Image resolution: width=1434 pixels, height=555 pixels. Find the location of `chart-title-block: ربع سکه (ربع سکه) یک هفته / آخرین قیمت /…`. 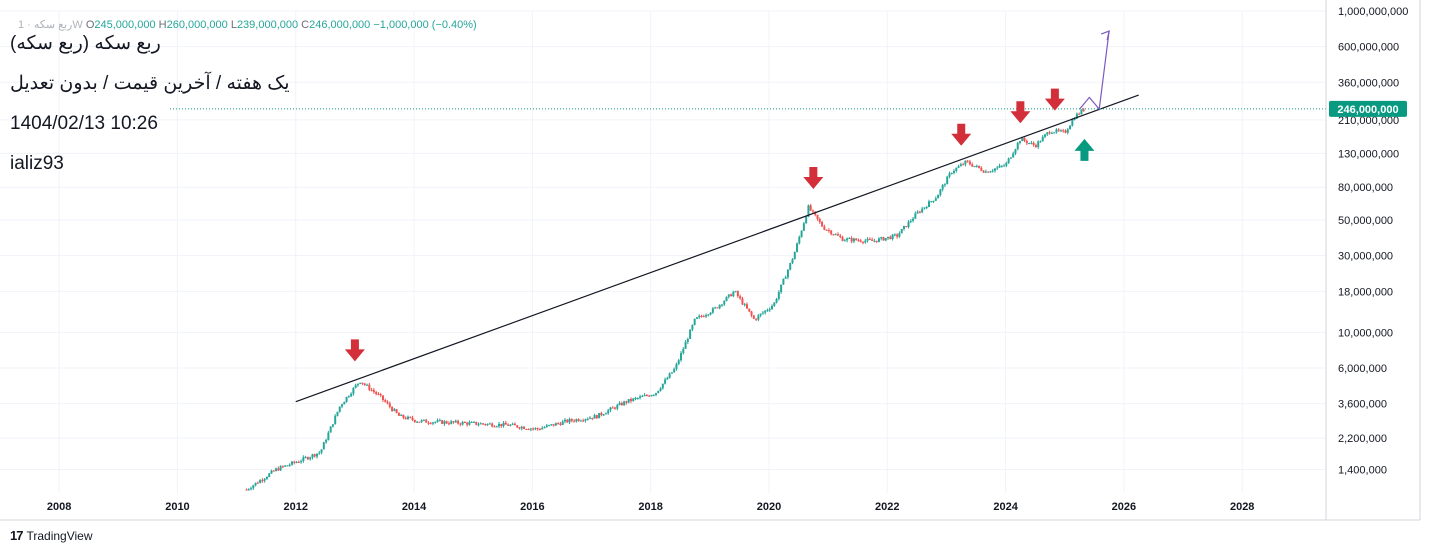

chart-title-block: ربع سکه (ربع سکه) یک هفته / آخرین قیمت /… is located at coordinates (150, 104).